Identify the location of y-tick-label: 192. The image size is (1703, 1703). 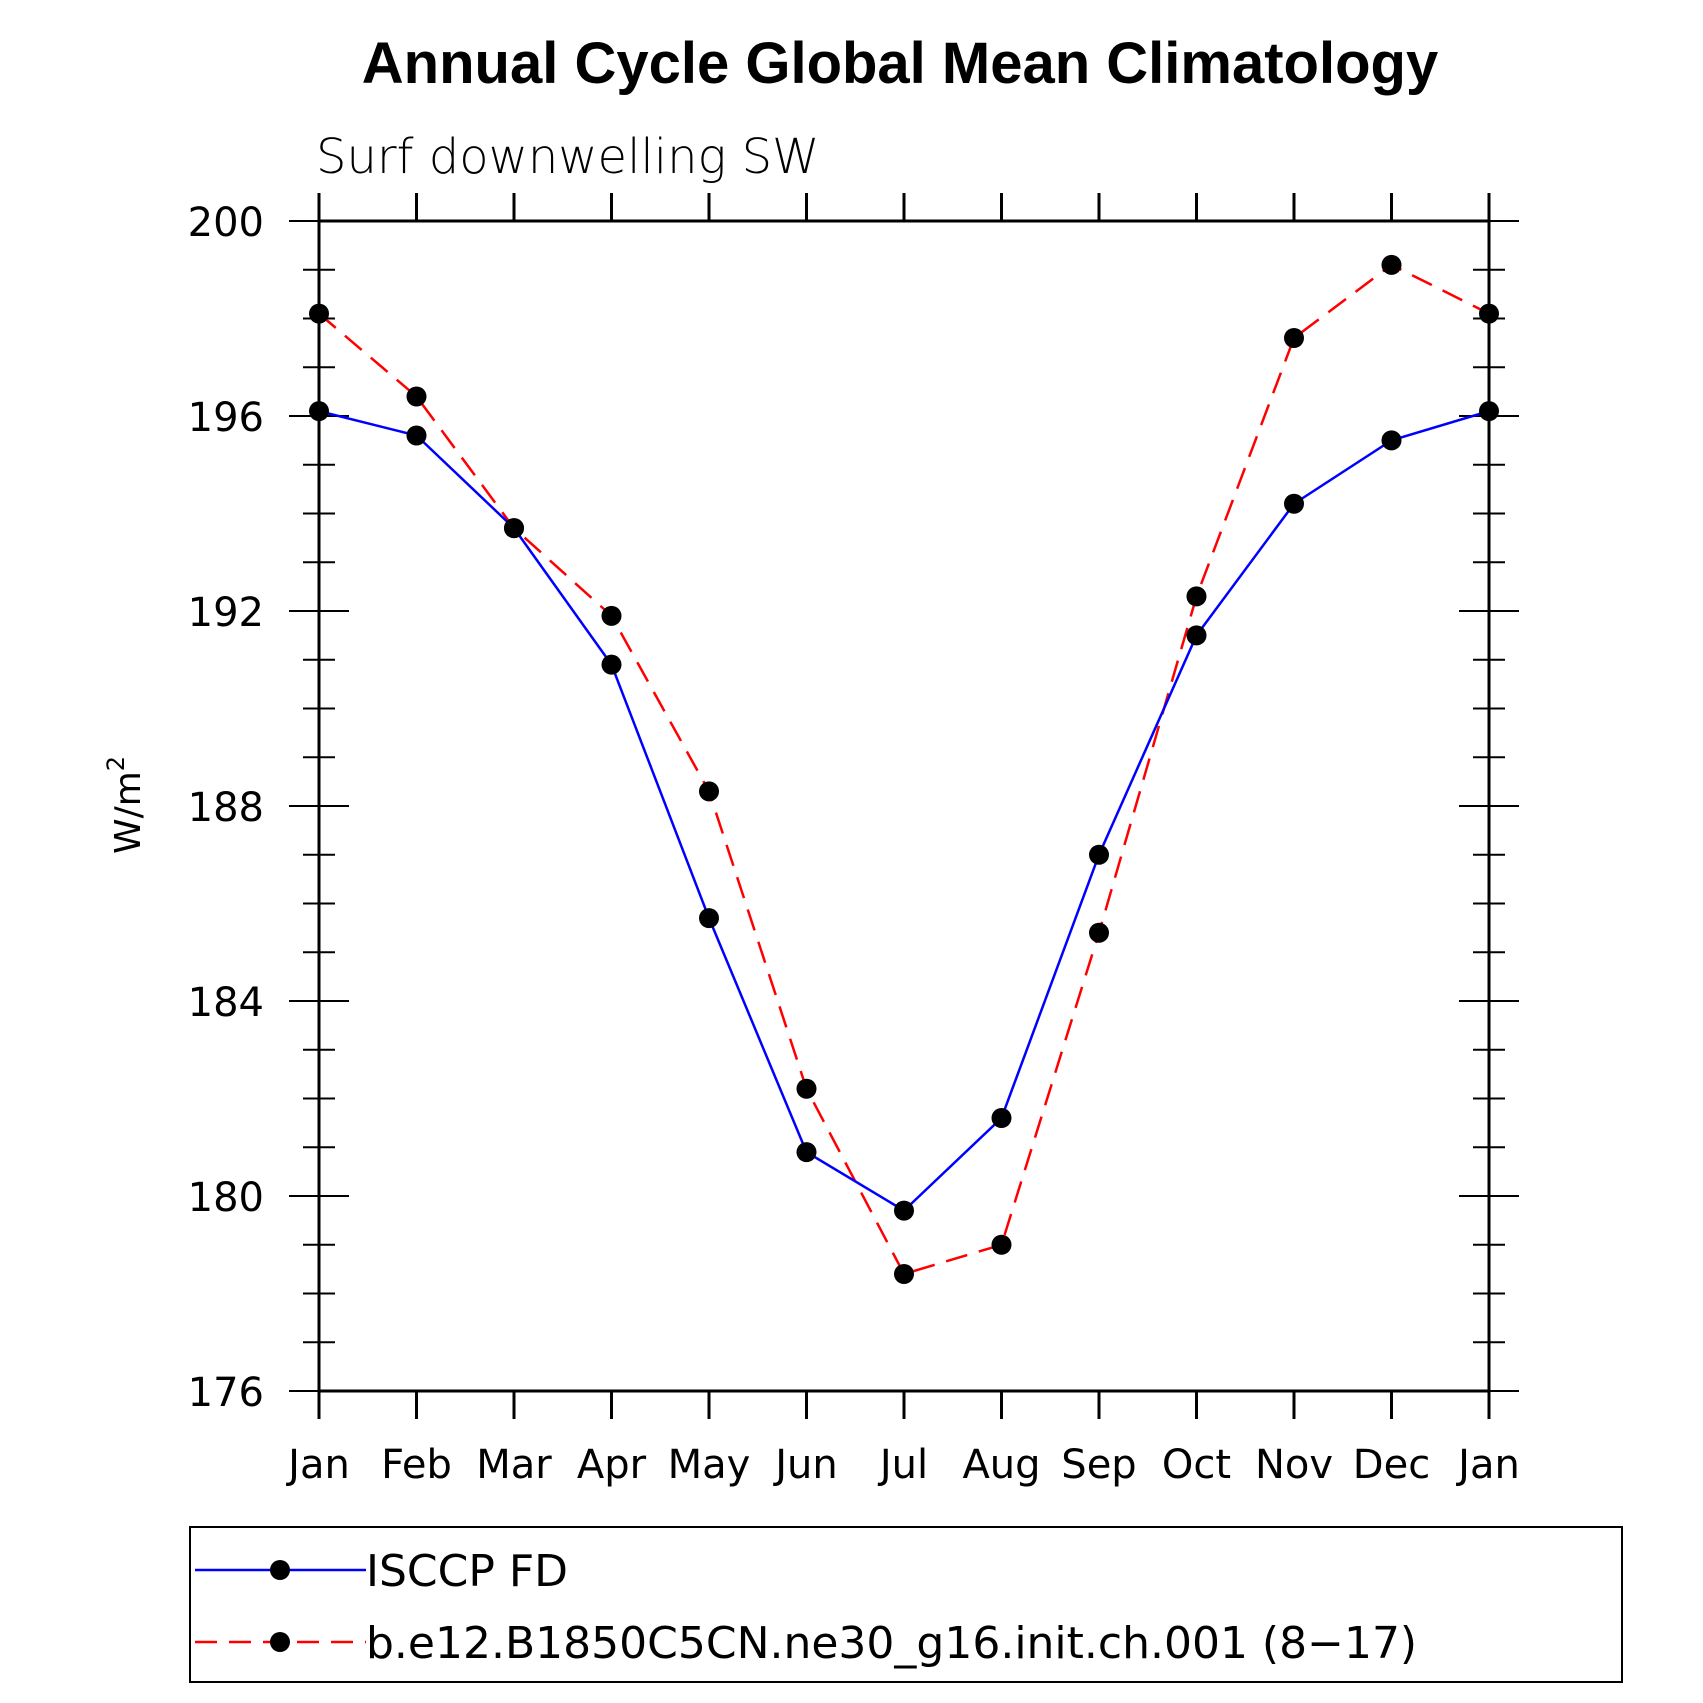
(226, 613).